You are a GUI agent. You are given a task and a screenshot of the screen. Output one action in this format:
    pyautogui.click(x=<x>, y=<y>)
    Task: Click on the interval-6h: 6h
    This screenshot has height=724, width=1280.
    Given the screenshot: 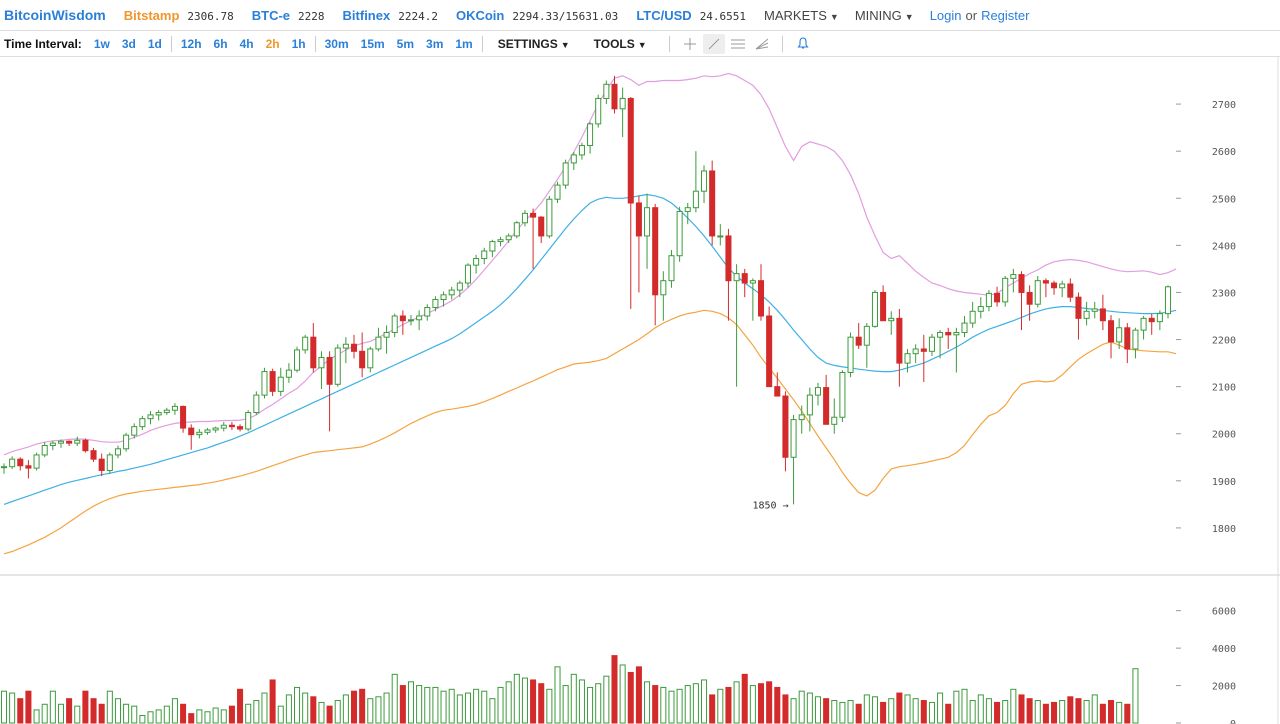 What is the action you would take?
    pyautogui.click(x=220, y=43)
    